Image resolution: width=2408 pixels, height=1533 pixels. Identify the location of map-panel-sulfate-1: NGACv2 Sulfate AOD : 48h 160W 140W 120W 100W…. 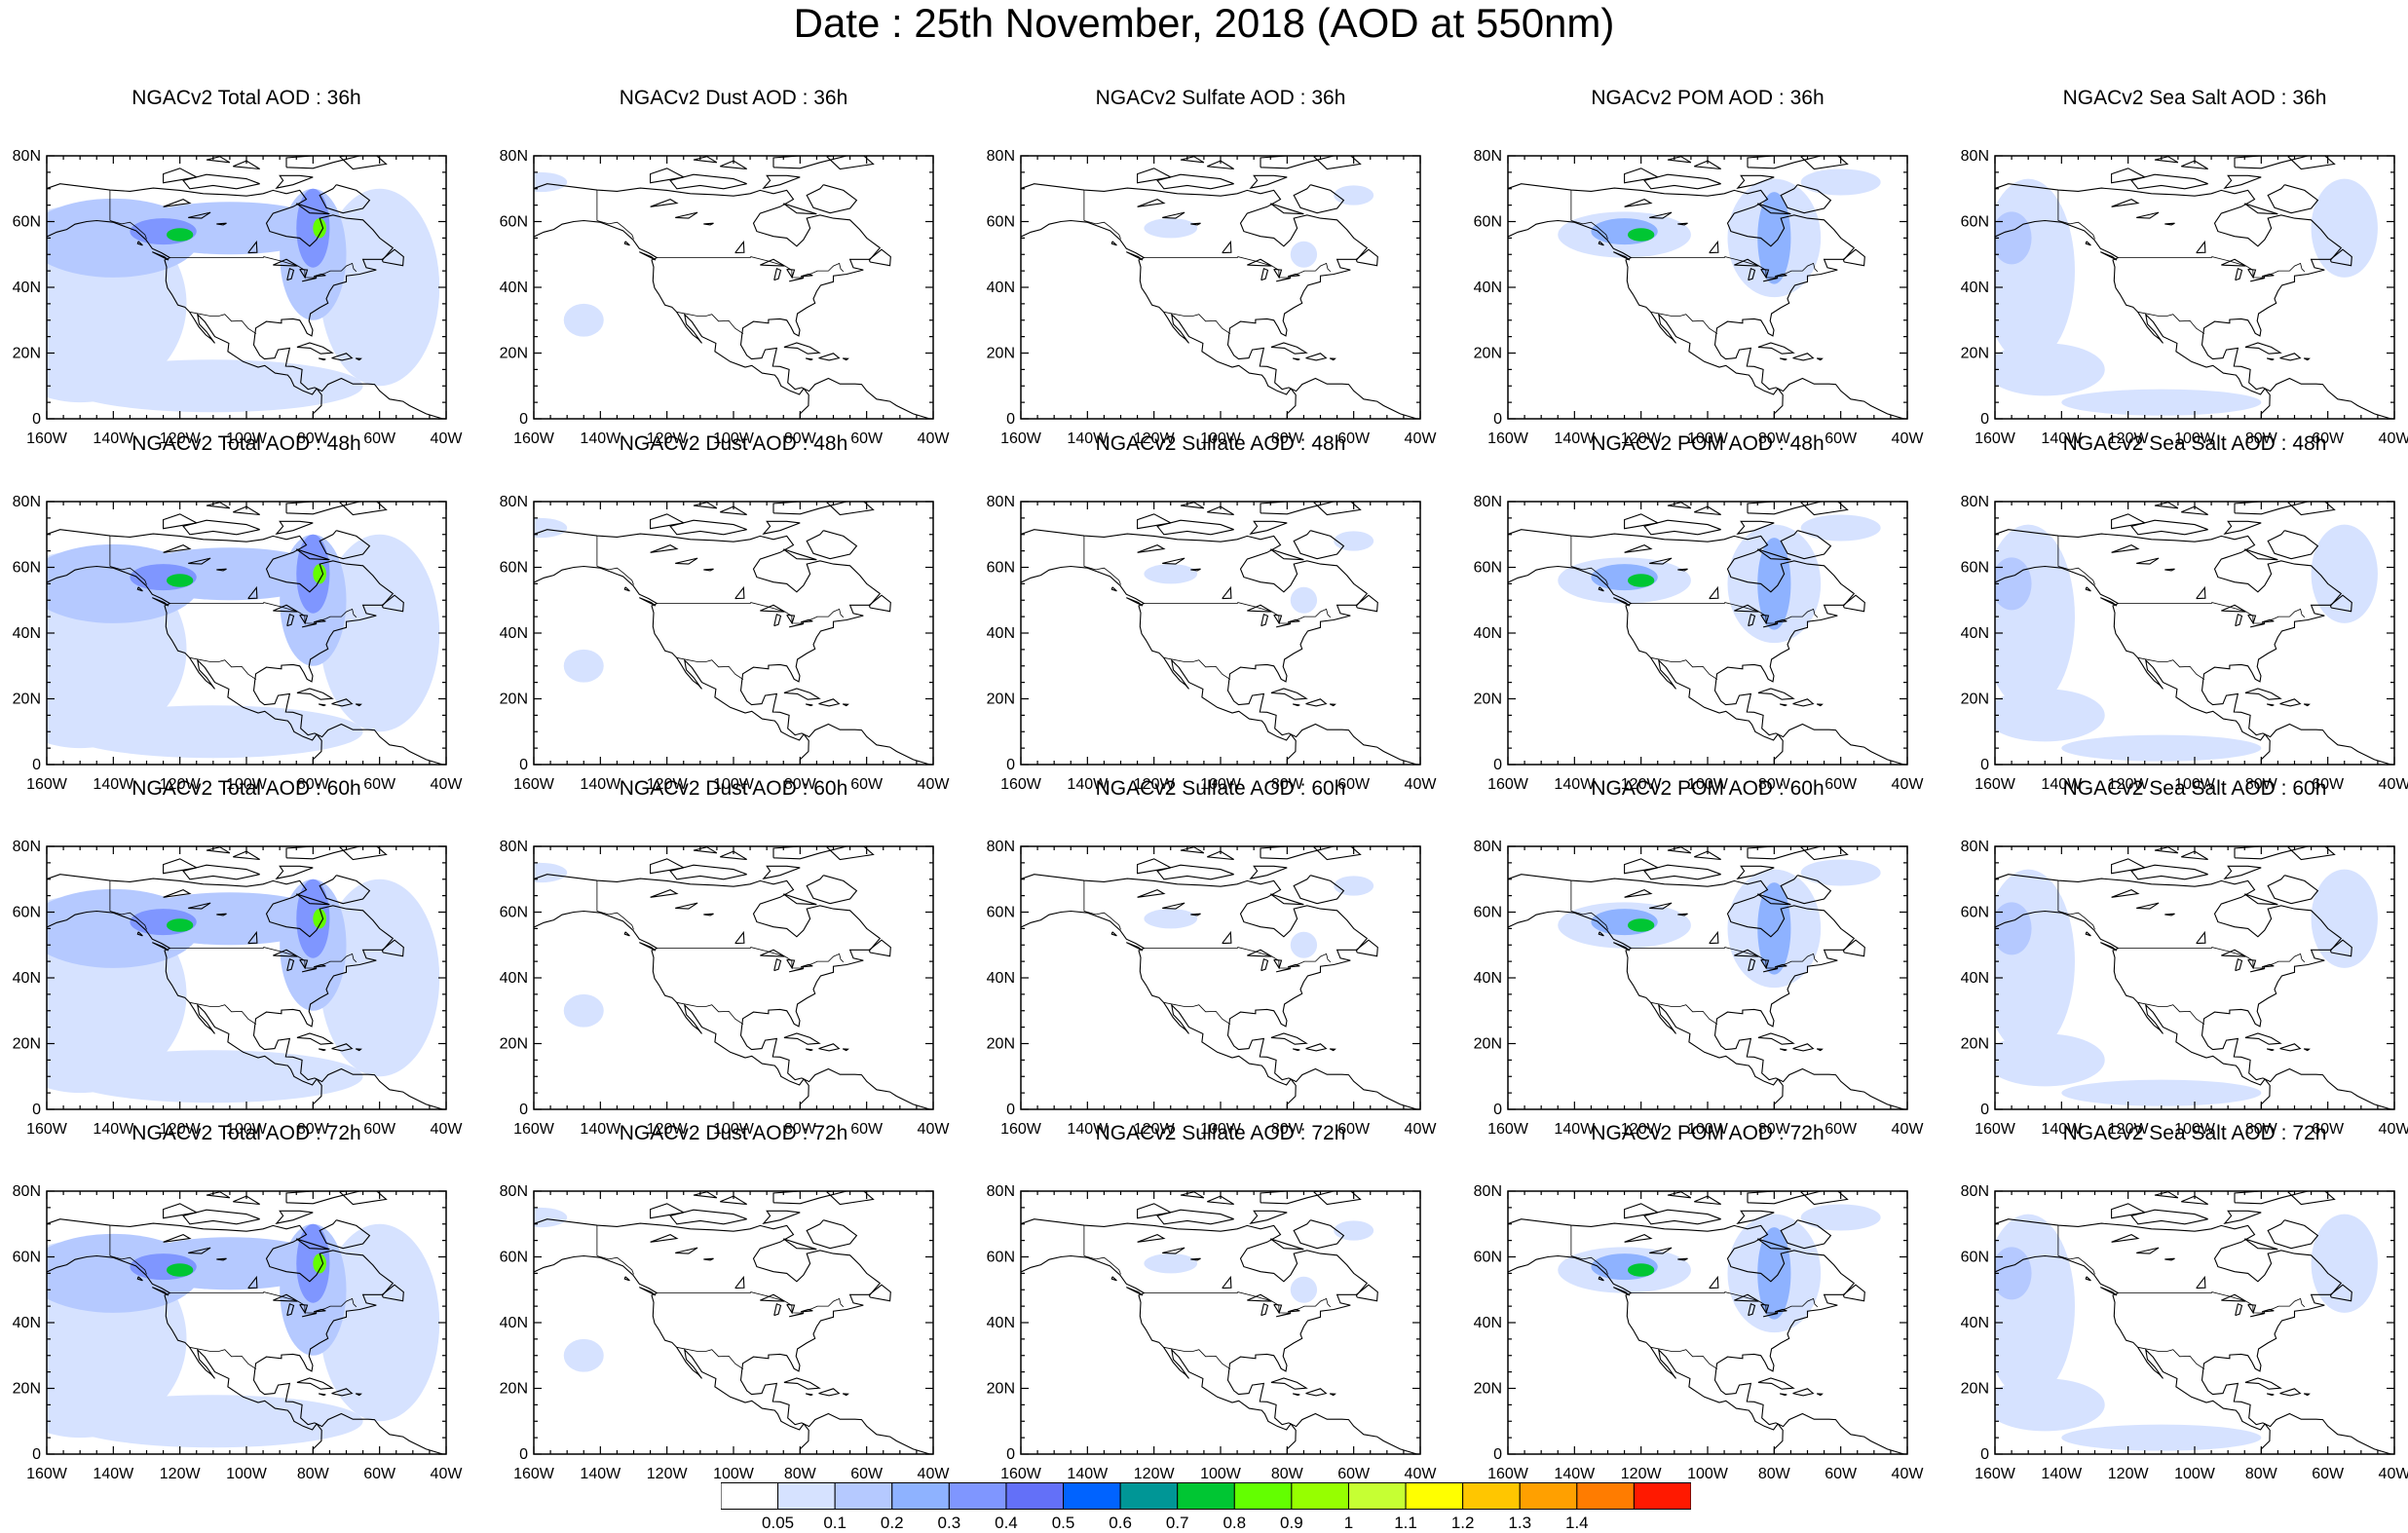
(1217, 612).